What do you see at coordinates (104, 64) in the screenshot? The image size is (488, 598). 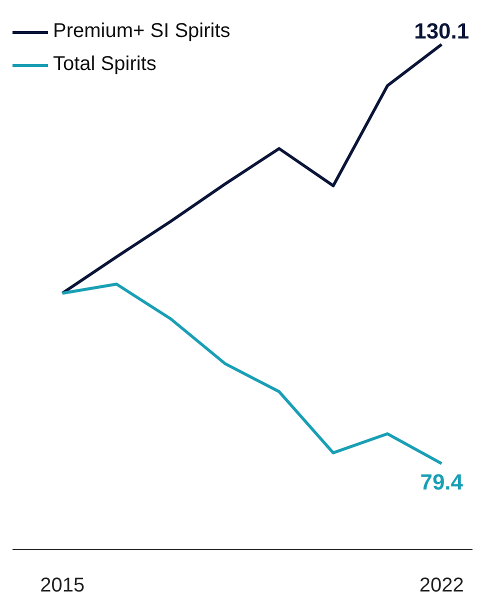 I see `legend-label: Total Spirits` at bounding box center [104, 64].